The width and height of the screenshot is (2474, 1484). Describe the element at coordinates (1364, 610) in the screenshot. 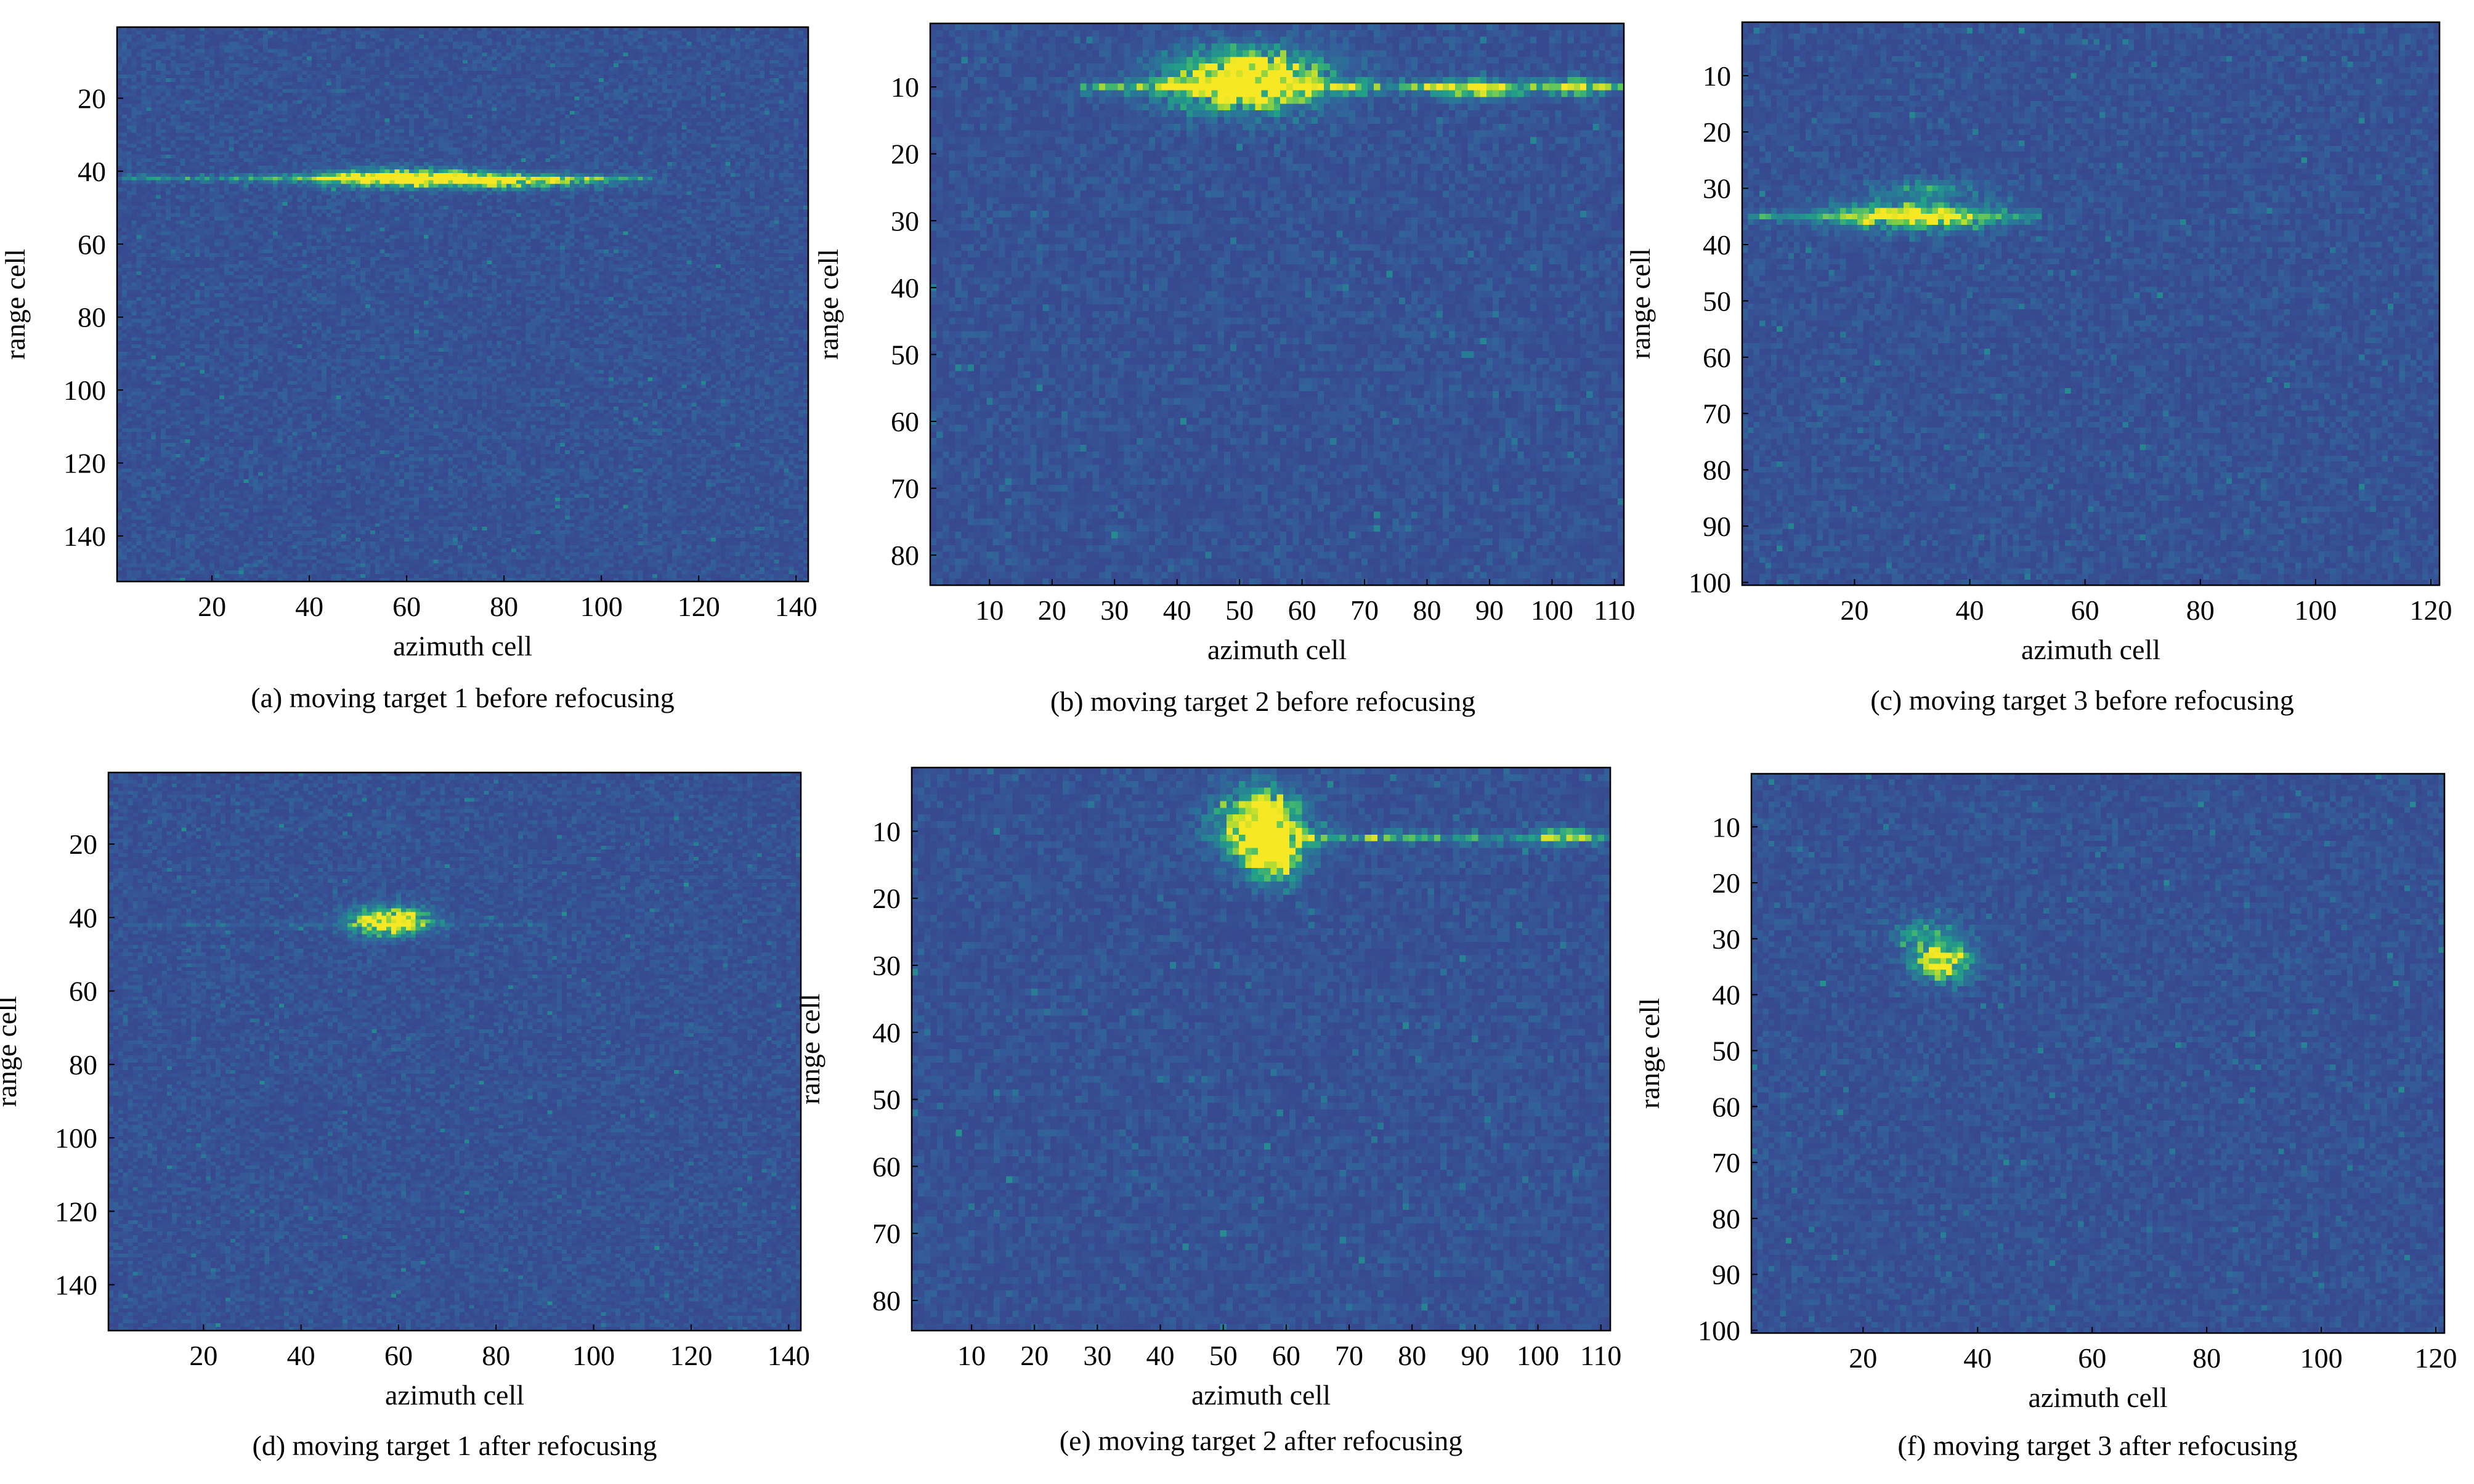

I see `x-tick-label: 70` at that location.